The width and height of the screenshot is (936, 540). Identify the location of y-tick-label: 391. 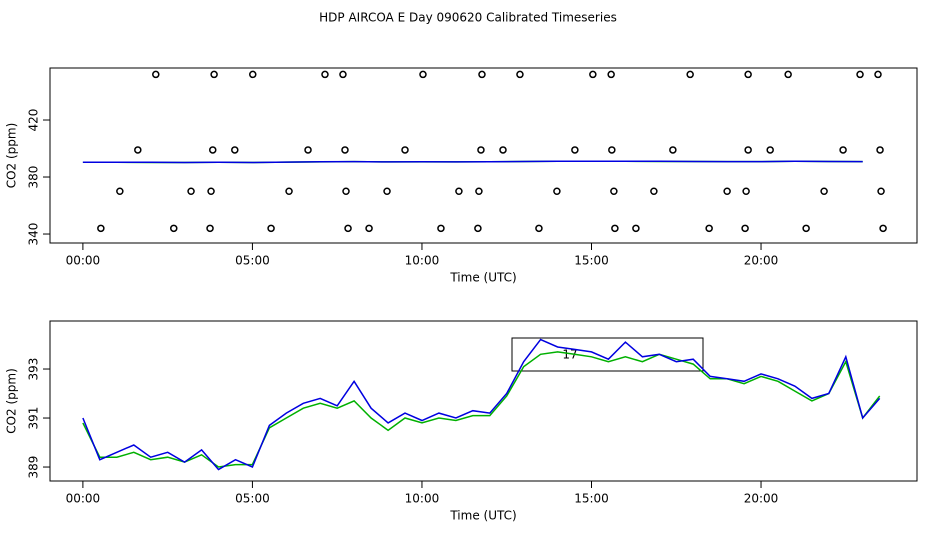
(34, 418).